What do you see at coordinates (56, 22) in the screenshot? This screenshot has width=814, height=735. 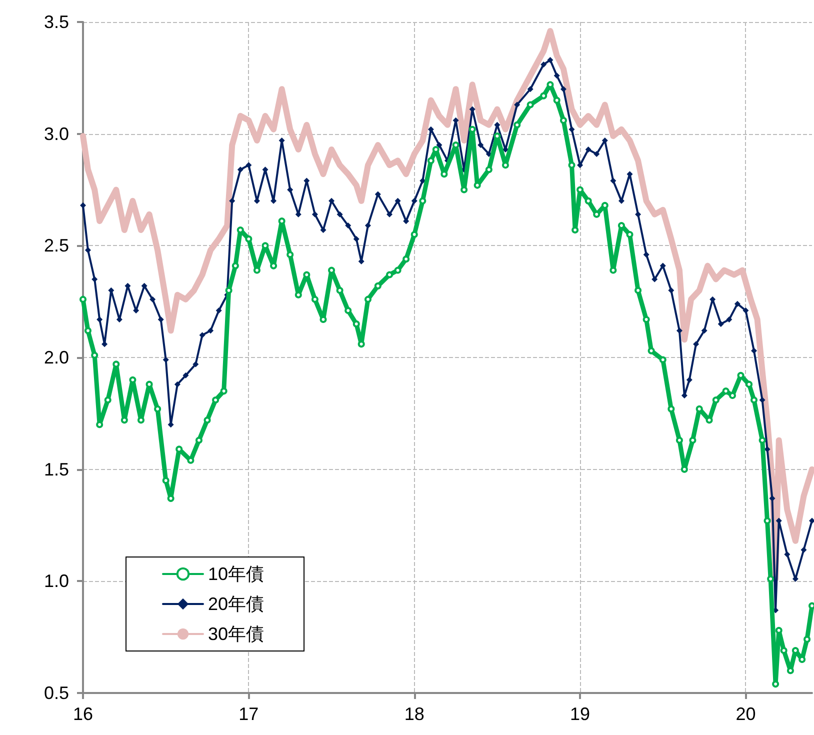 I see `y-tick-label: 3.5` at bounding box center [56, 22].